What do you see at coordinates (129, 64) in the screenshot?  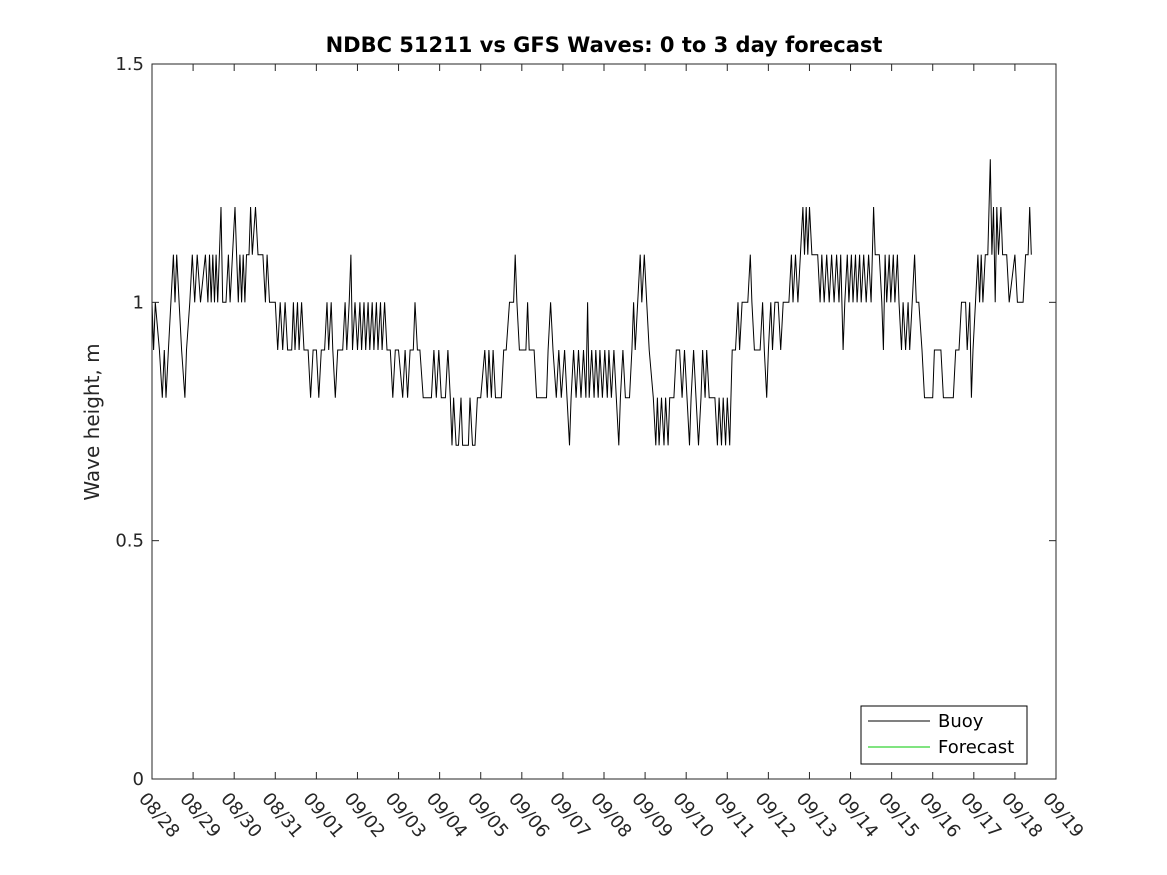 I see `y-tick-label: 1.5` at bounding box center [129, 64].